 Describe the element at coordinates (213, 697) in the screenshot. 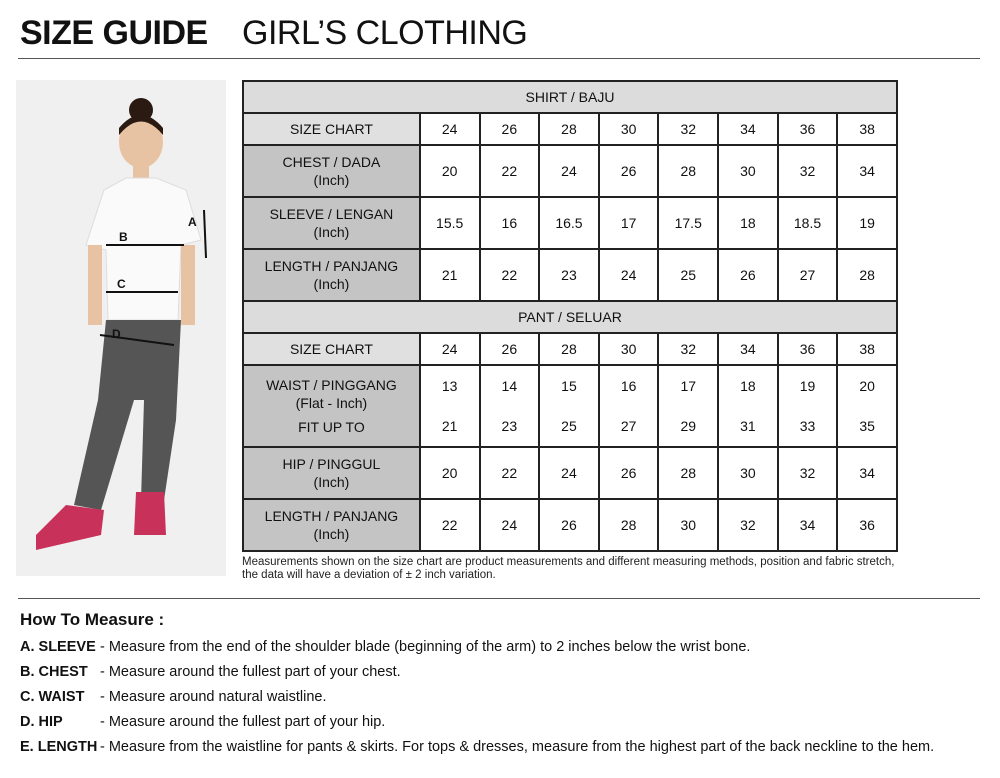

I see `how-to-text: - Measure around natural waistline.` at that location.